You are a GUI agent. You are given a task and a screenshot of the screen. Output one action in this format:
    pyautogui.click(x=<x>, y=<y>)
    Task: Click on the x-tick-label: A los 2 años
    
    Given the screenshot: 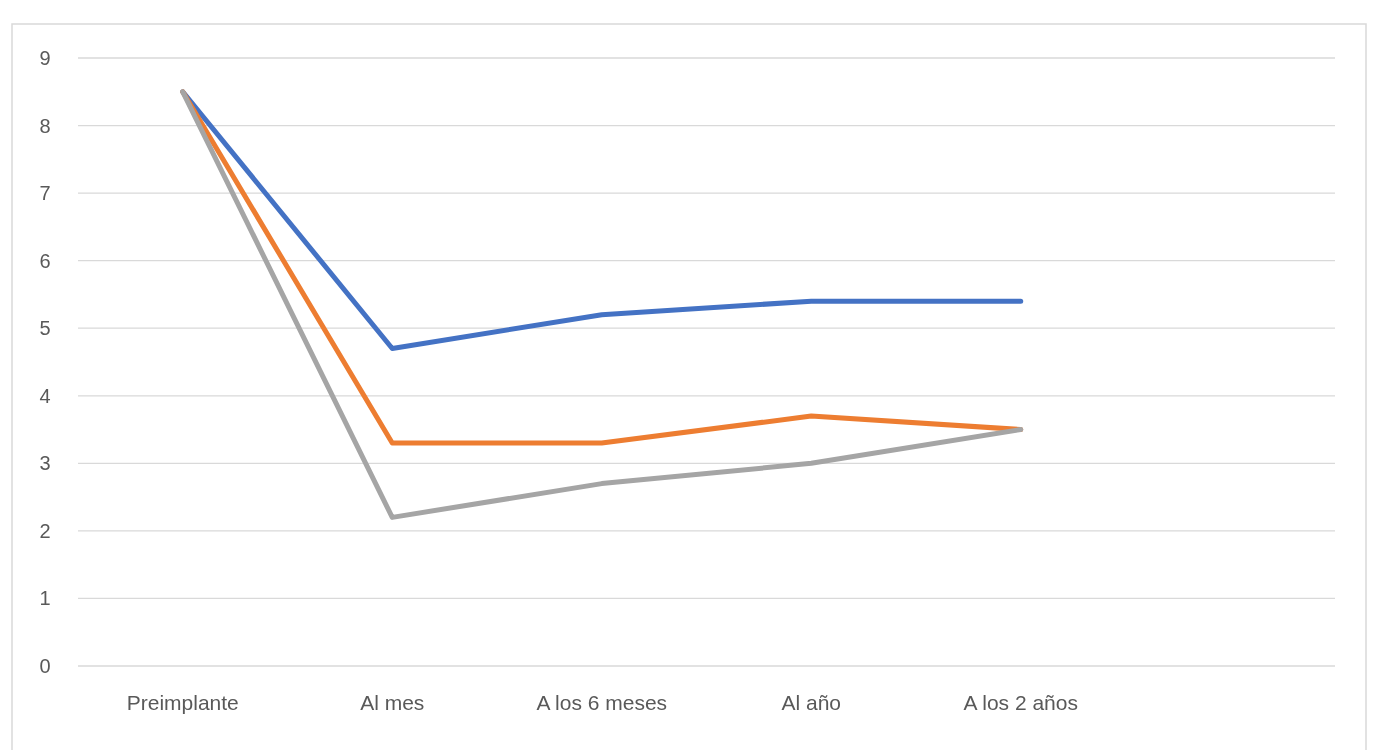 What is the action you would take?
    pyautogui.click(x=1020, y=703)
    